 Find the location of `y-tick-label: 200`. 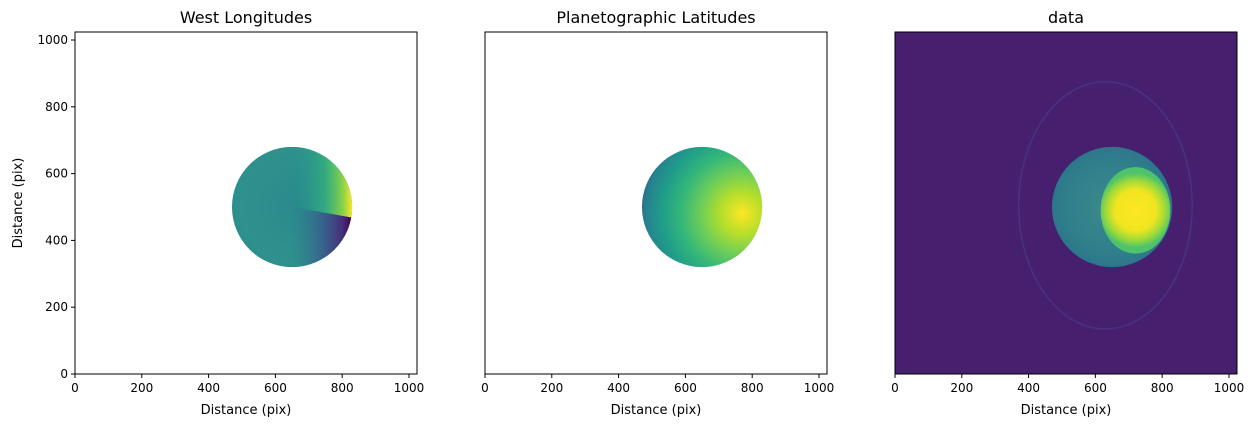

y-tick-label: 200 is located at coordinates (56, 307).